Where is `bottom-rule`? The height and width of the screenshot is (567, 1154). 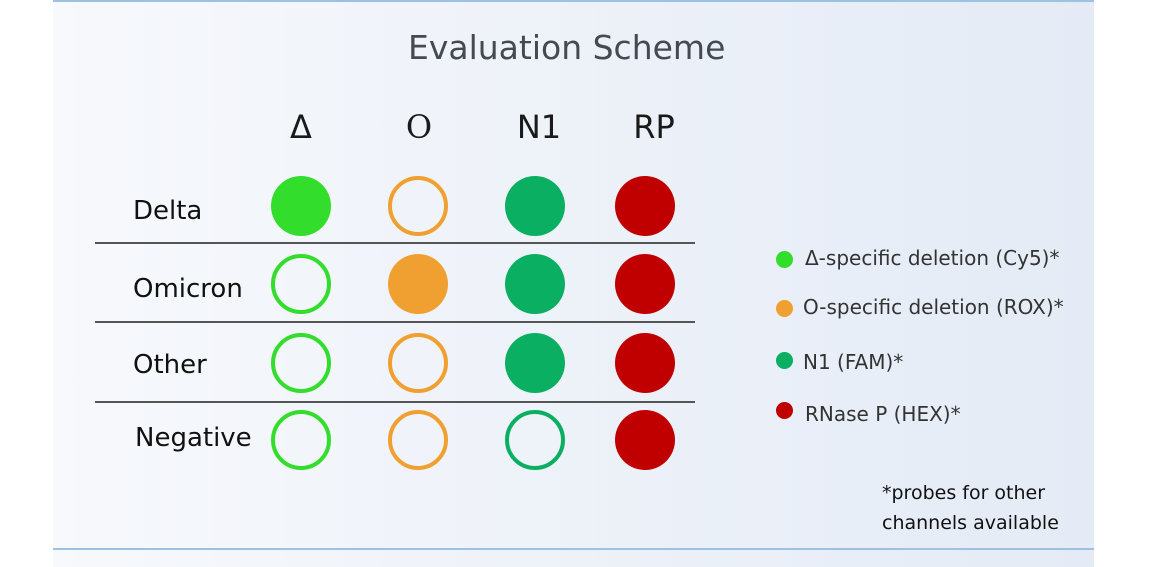 bottom-rule is located at coordinates (573, 549).